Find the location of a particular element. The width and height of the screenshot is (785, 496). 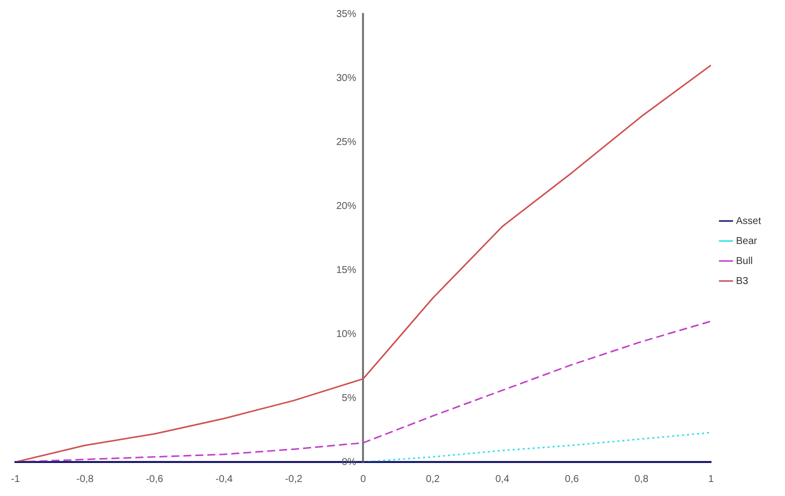

x-tick-label: 0,4 is located at coordinates (502, 479).